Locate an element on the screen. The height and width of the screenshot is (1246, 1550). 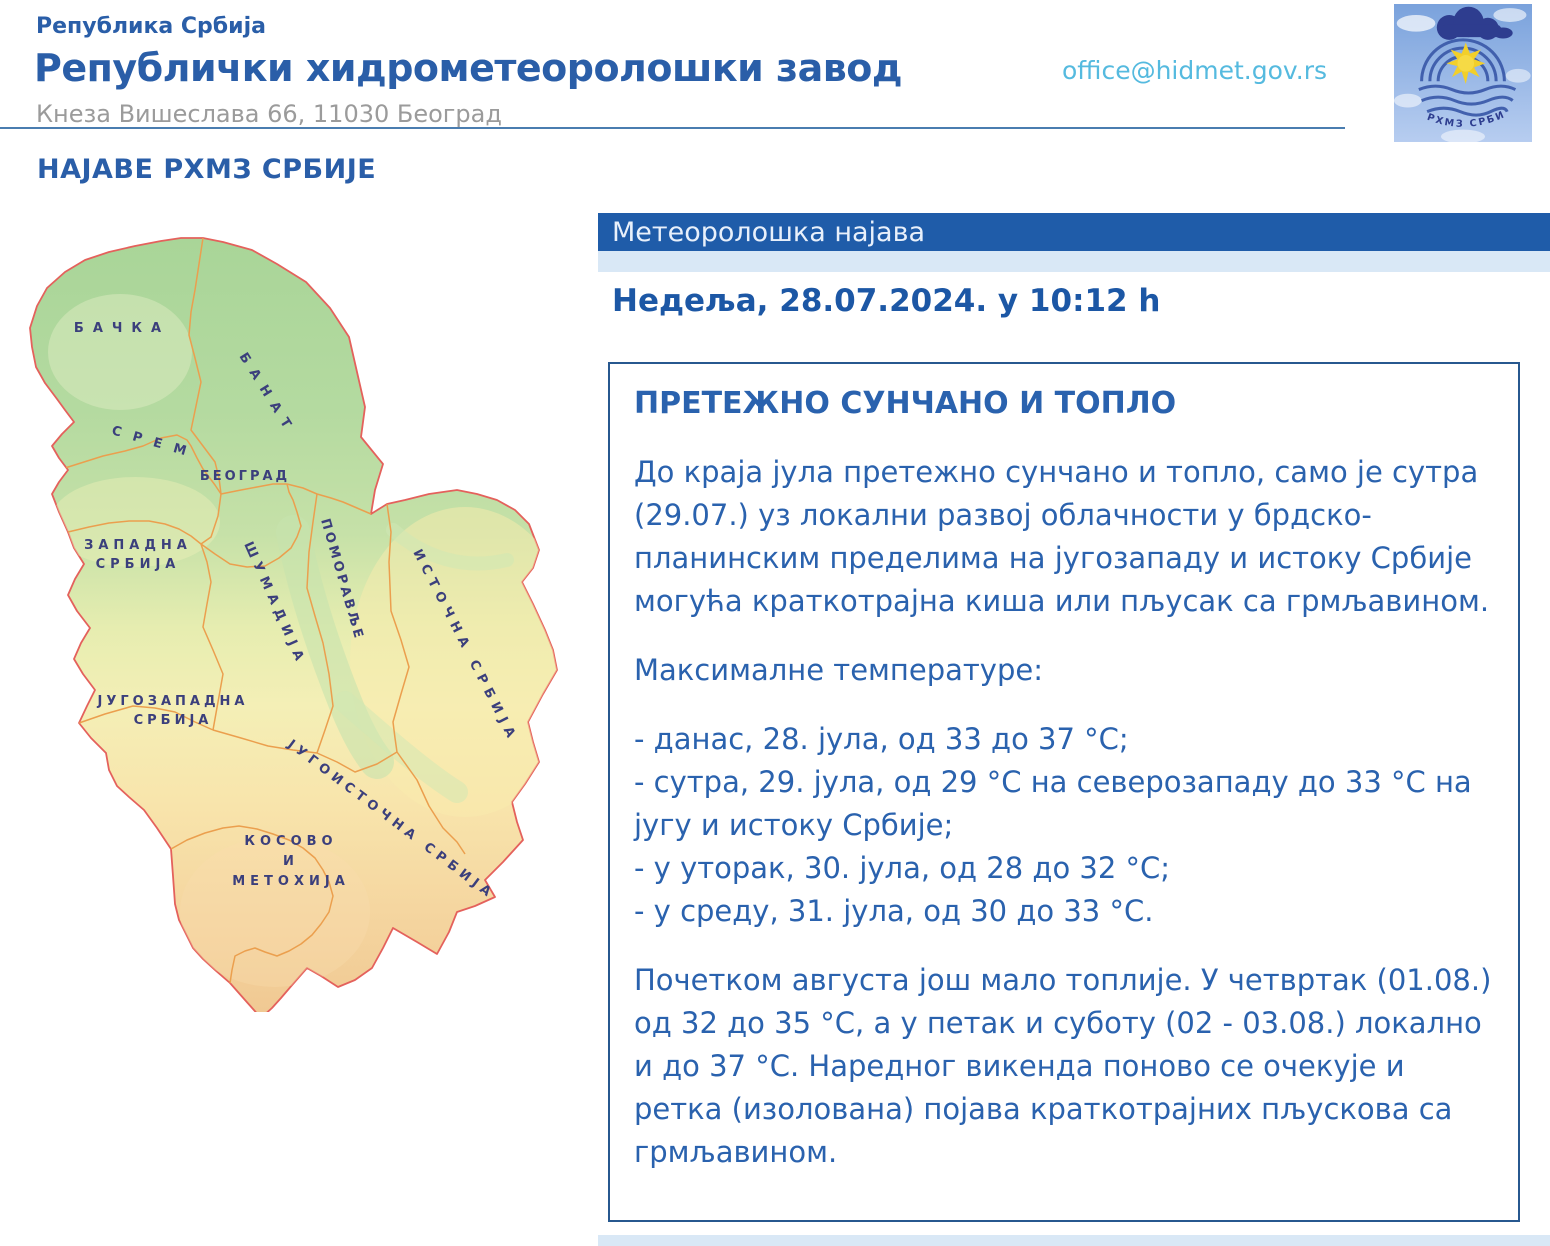
sun-icon is located at coordinates (1466, 63).